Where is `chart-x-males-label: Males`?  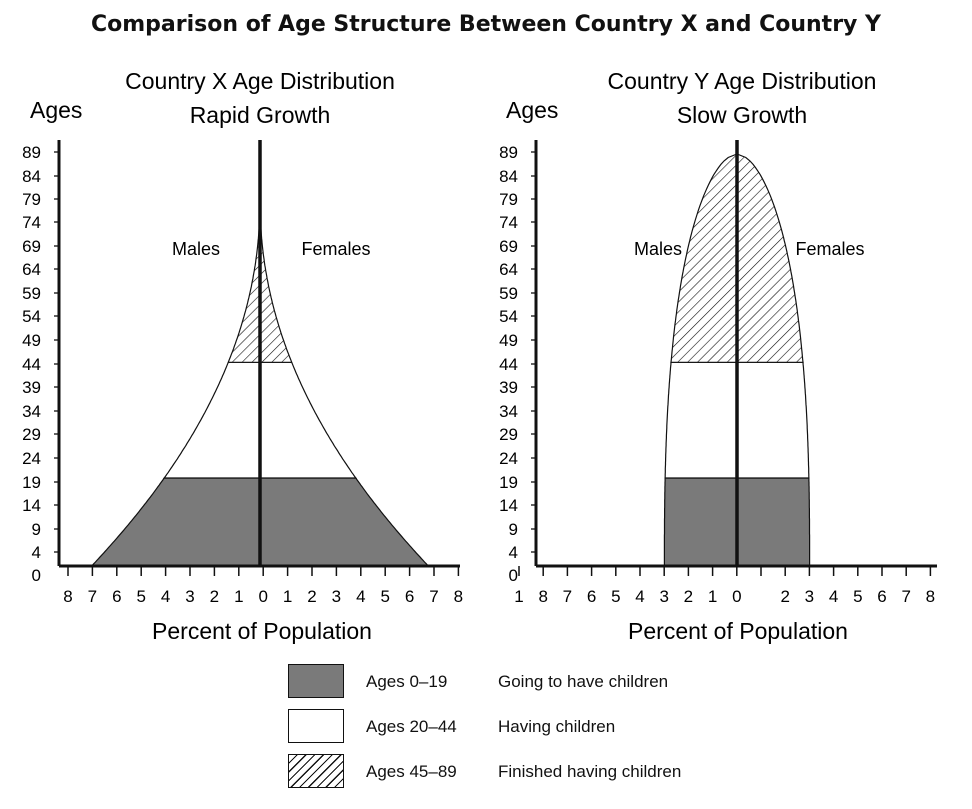 chart-x-males-label: Males is located at coordinates (196, 249).